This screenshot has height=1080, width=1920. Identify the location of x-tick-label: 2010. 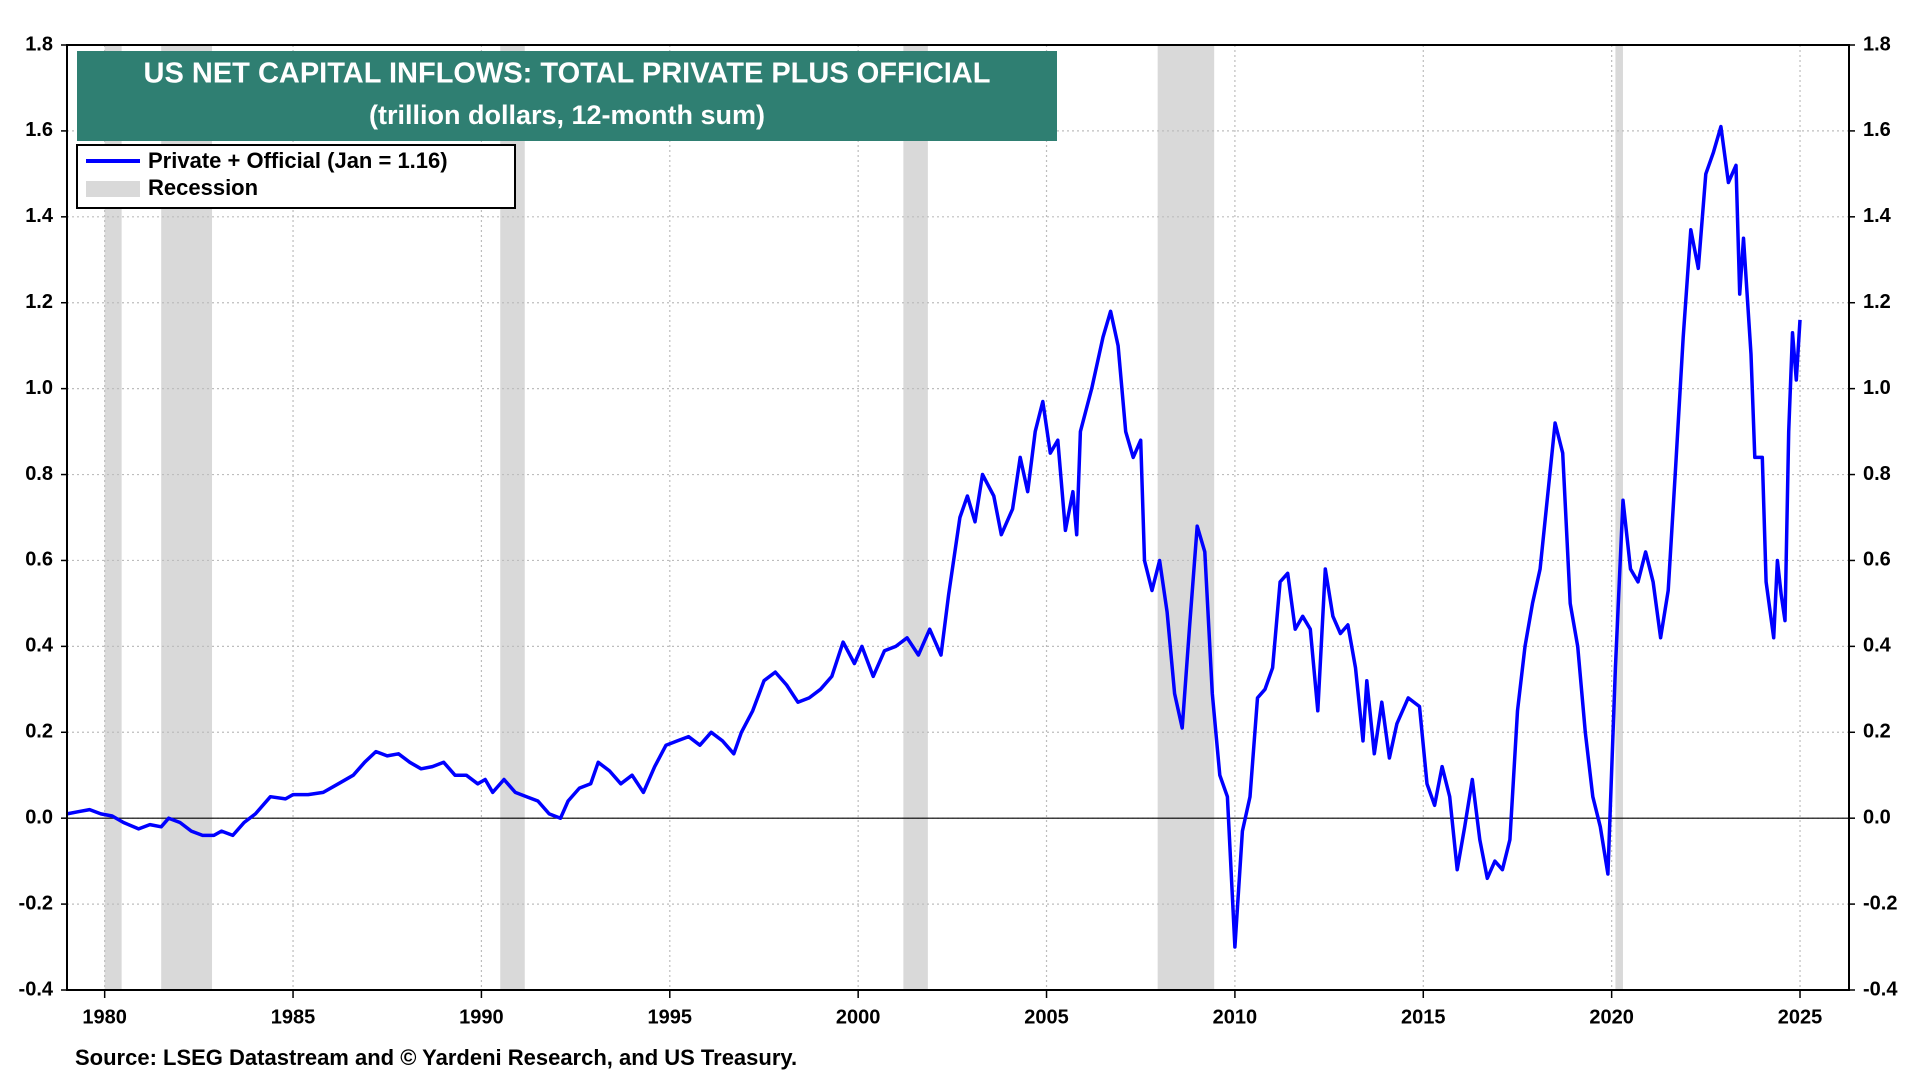
(1235, 1017).